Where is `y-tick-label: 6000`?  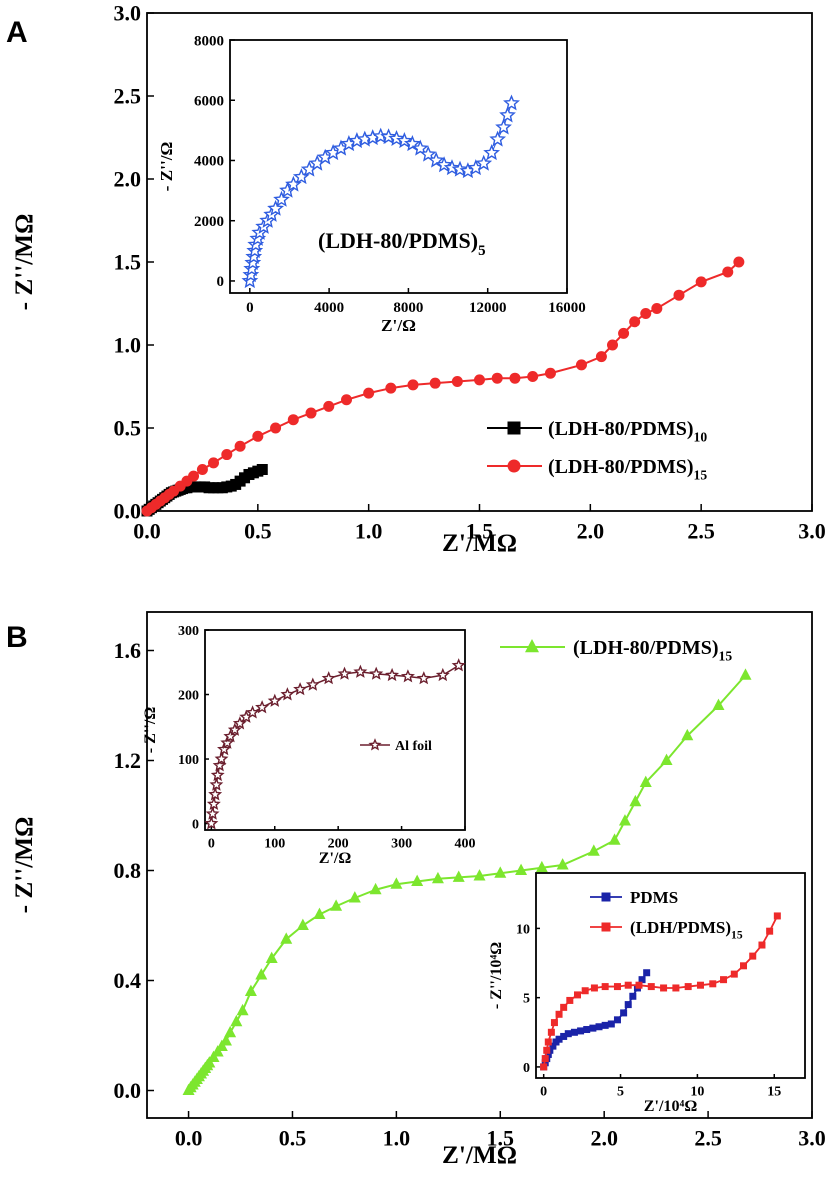 y-tick-label: 6000 is located at coordinates (209, 101).